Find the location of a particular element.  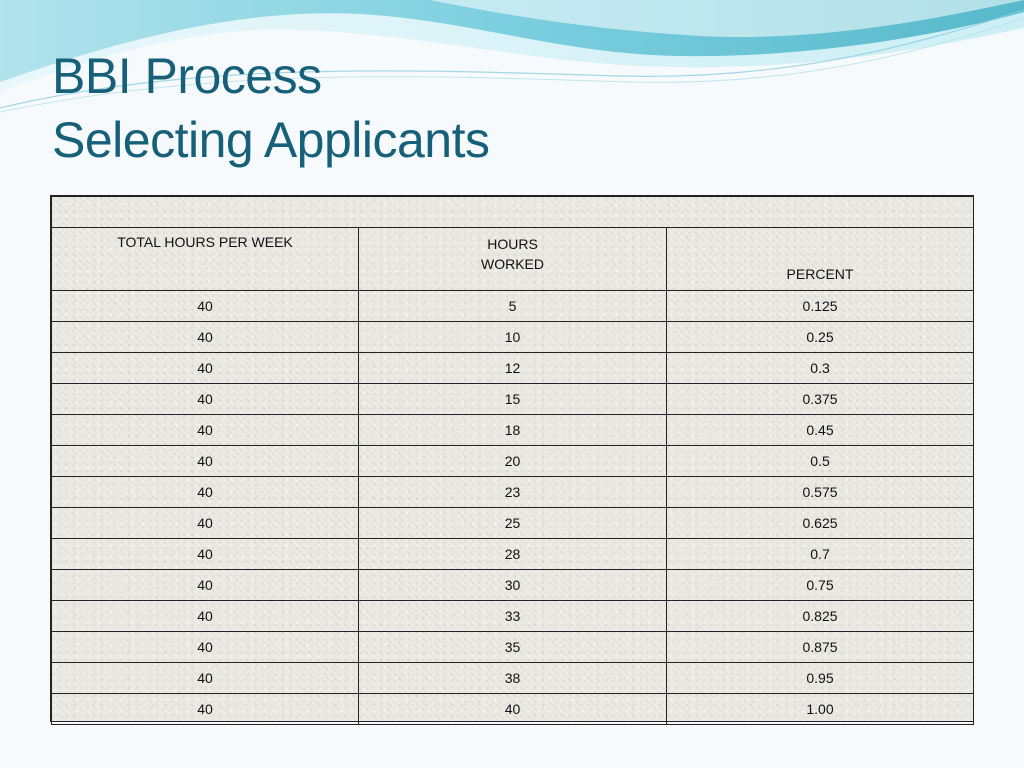

cell-percent: 0.375 is located at coordinates (820, 399).